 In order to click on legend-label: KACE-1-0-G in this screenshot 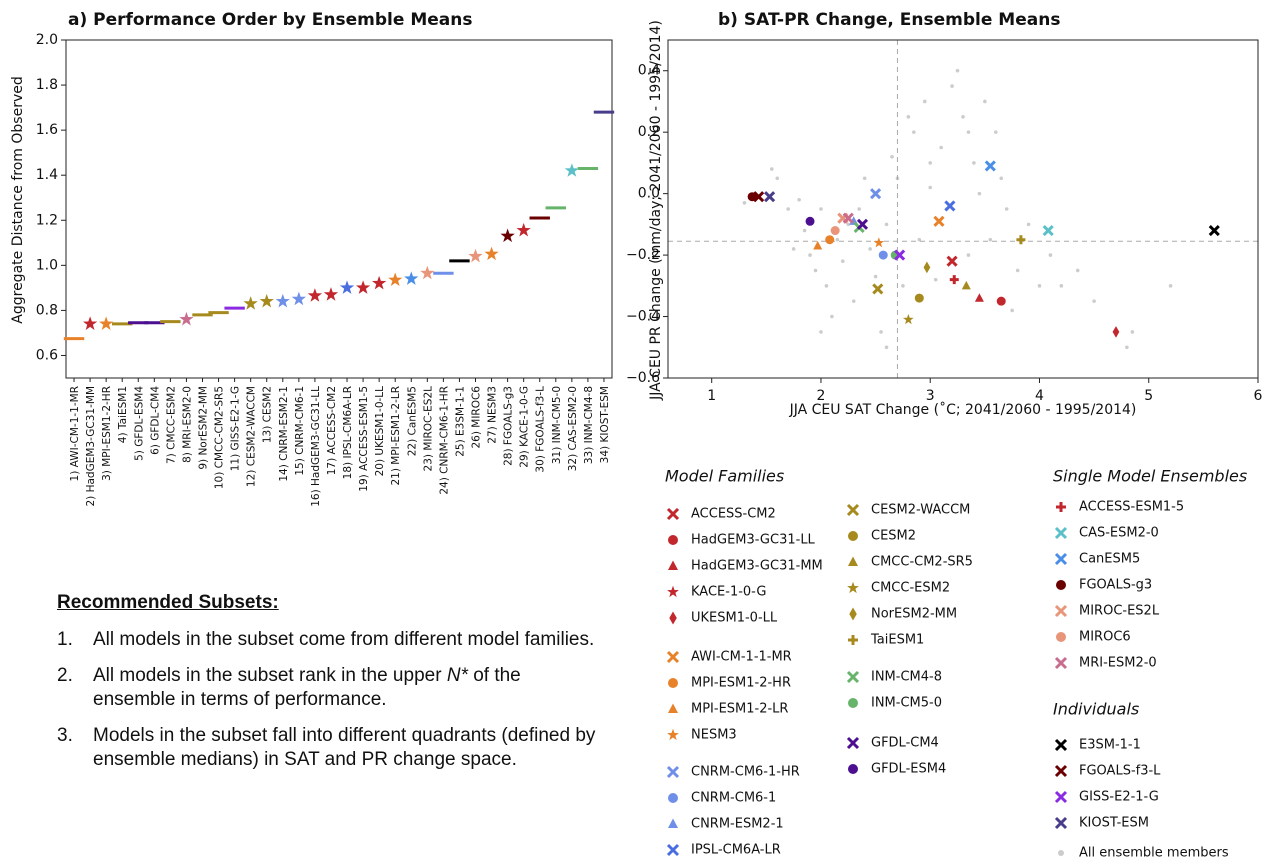, I will do `click(728, 592)`.